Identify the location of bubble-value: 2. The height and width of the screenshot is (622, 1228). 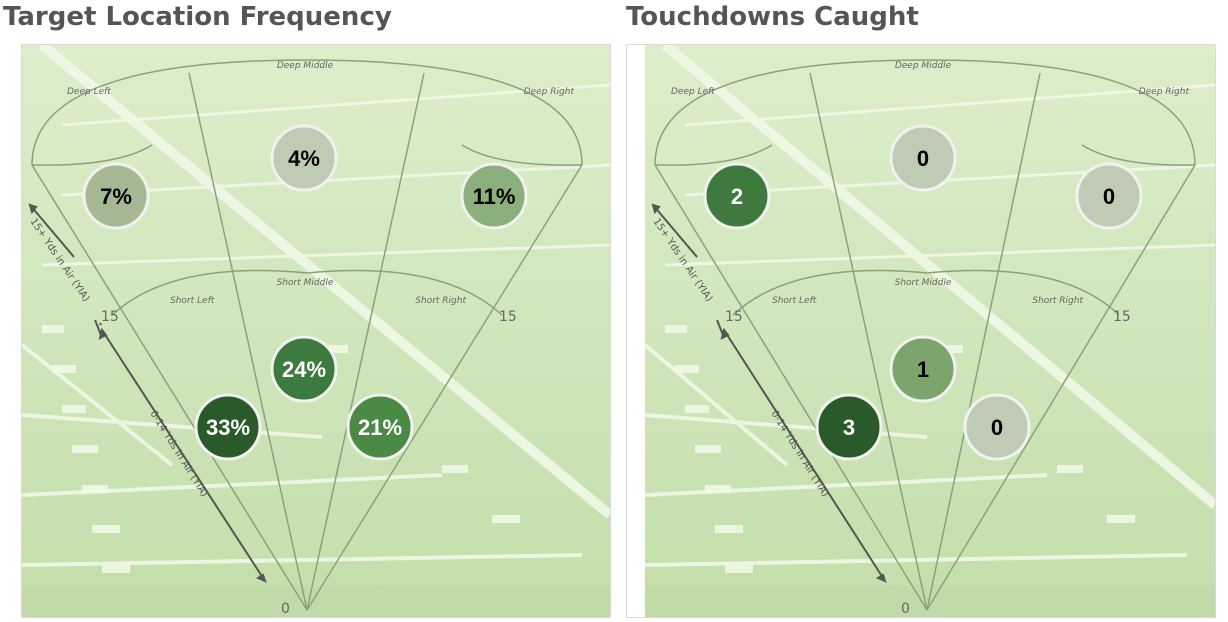
(737, 196).